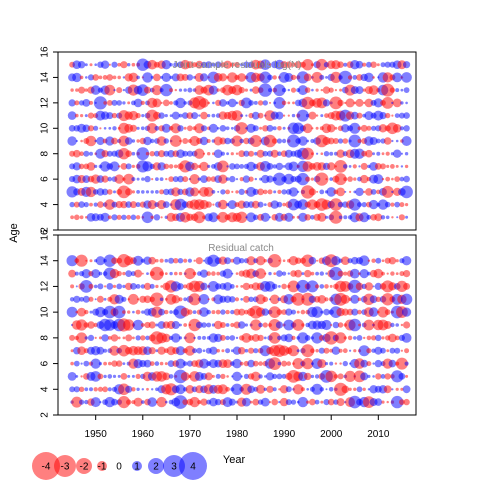 The height and width of the screenshot is (480, 480). I want to click on legend-label: -4, so click(46, 467).